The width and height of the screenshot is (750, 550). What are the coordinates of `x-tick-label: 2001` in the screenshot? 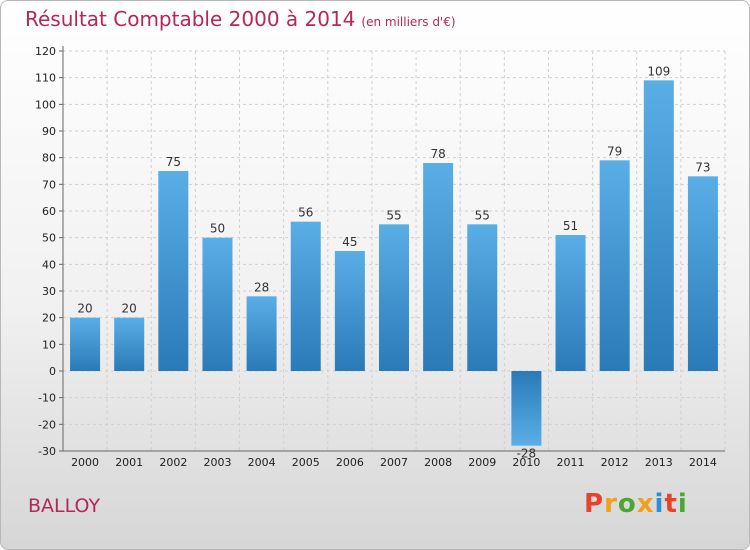 It's located at (129, 462).